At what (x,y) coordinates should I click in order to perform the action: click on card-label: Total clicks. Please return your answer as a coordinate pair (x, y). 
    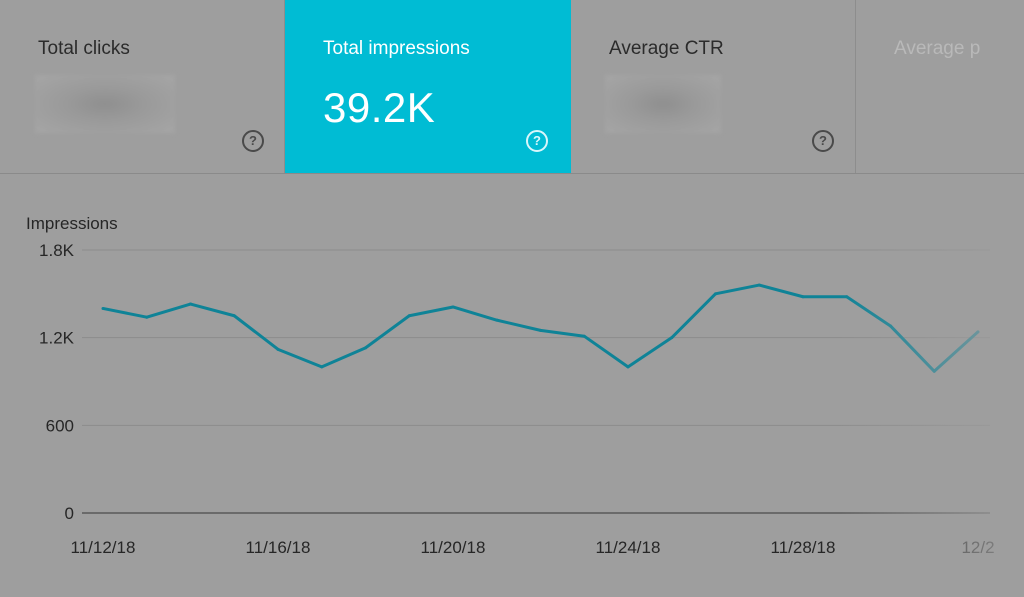
    Looking at the image, I should click on (84, 48).